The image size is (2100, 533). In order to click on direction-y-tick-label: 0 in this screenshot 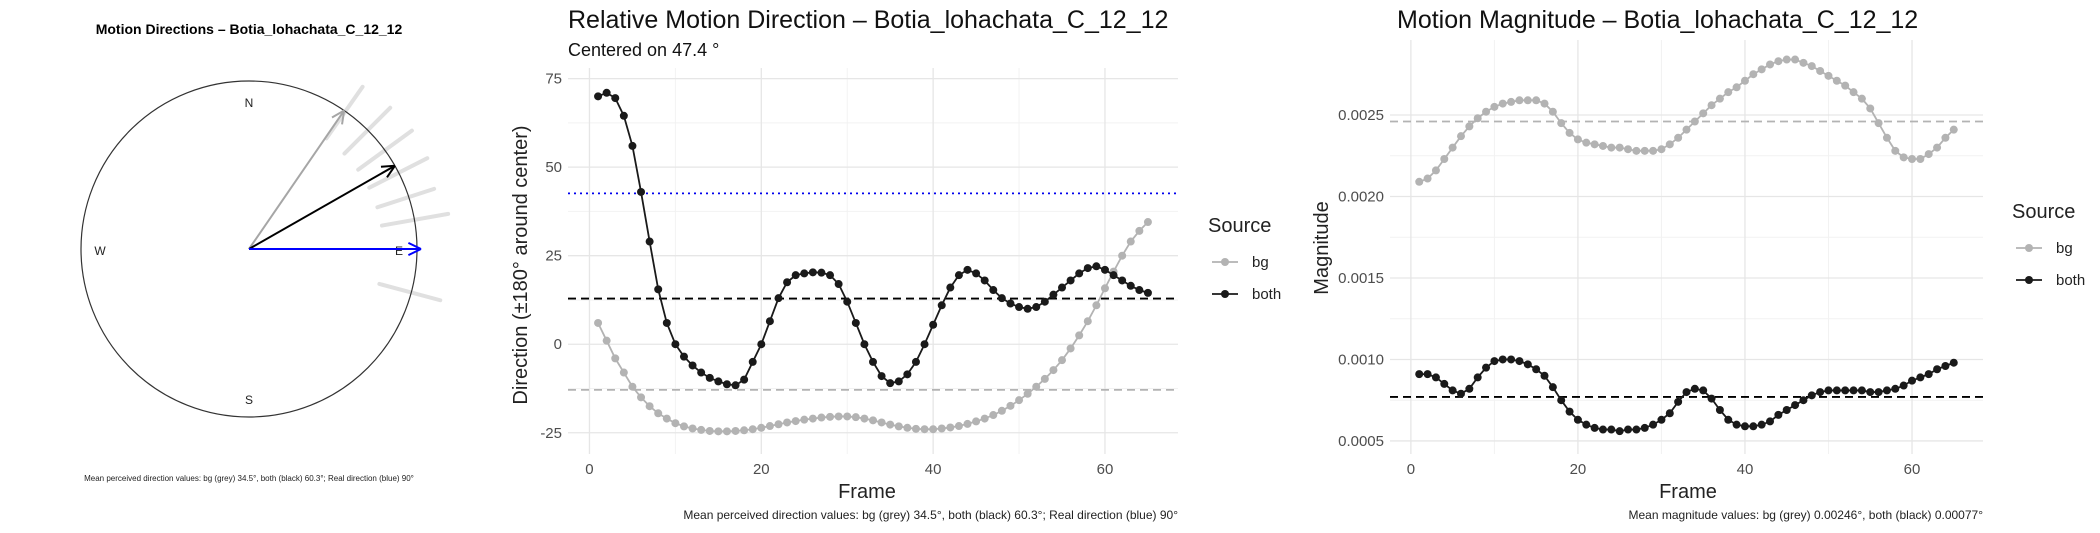, I will do `click(558, 344)`.